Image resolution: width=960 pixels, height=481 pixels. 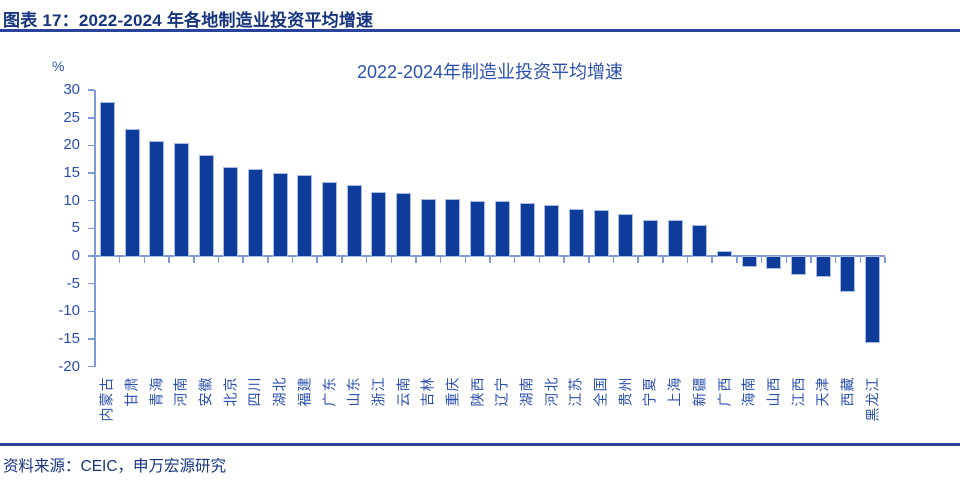 What do you see at coordinates (403, 391) in the screenshot?
I see `category-label: 云南` at bounding box center [403, 391].